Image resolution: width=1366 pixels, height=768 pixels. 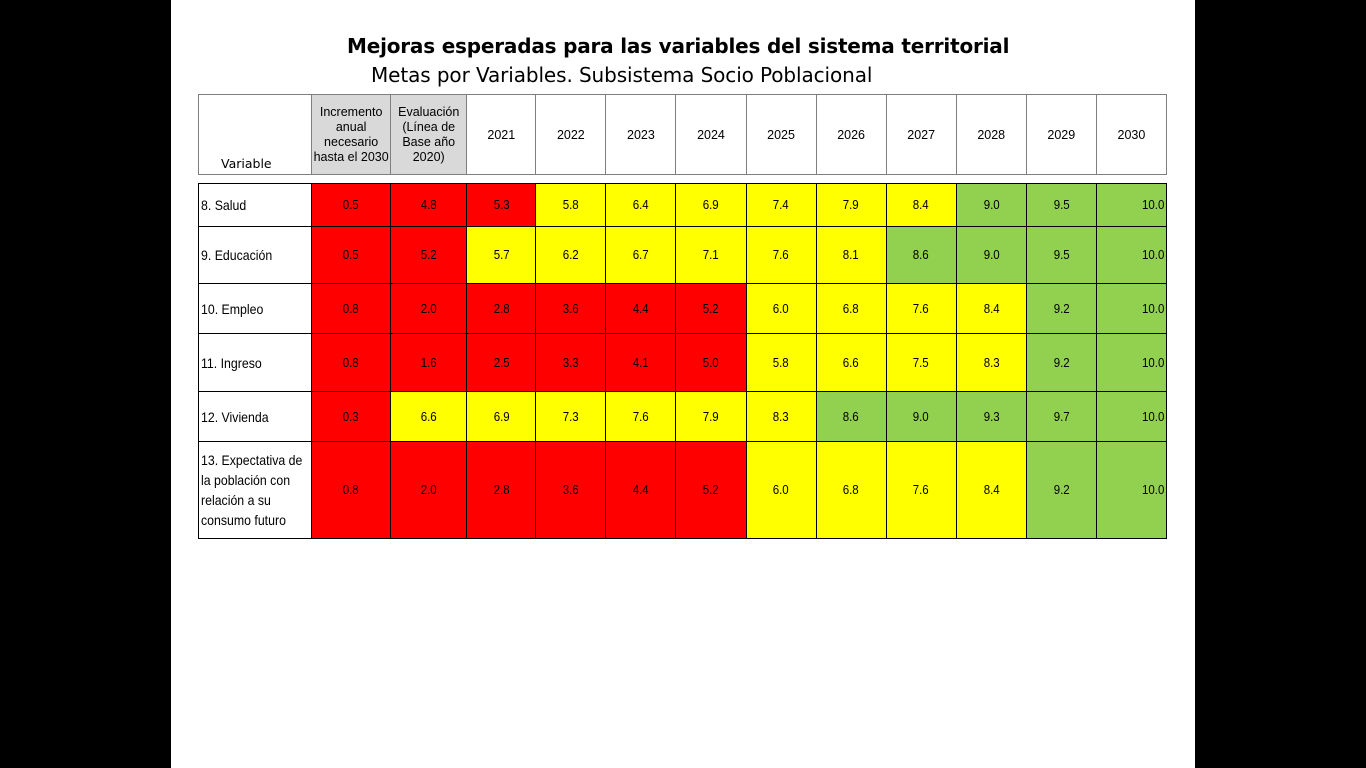 I want to click on value-cell: 6.7, so click(x=641, y=255).